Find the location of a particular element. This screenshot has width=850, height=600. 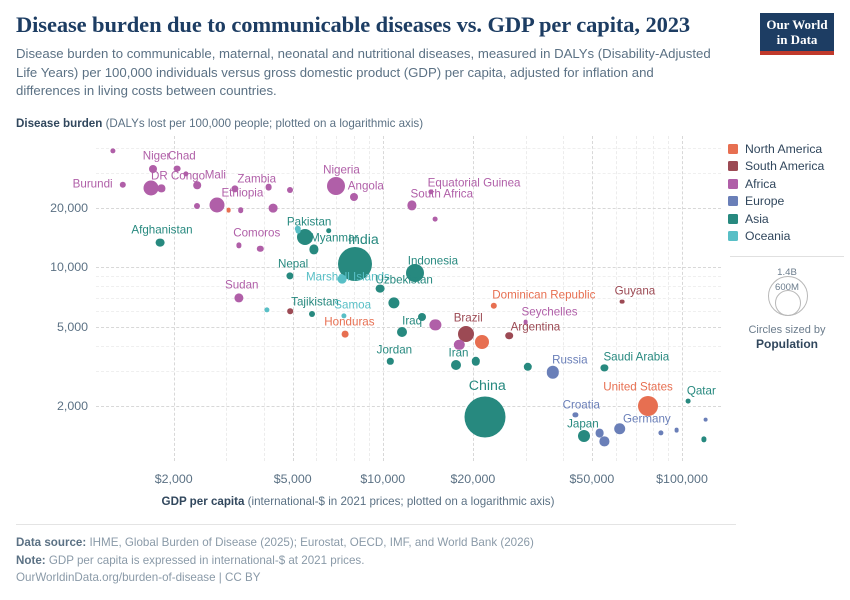

legend-item-label: Oceania is located at coordinates (768, 236).